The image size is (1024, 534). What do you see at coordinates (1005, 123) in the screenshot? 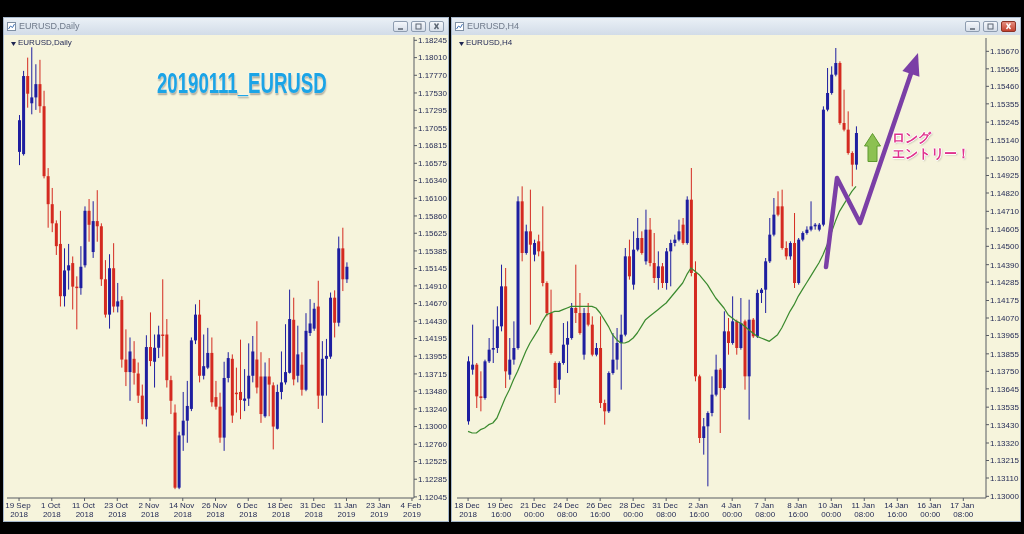
I see `y-tick-label: 1.15245` at bounding box center [1005, 123].